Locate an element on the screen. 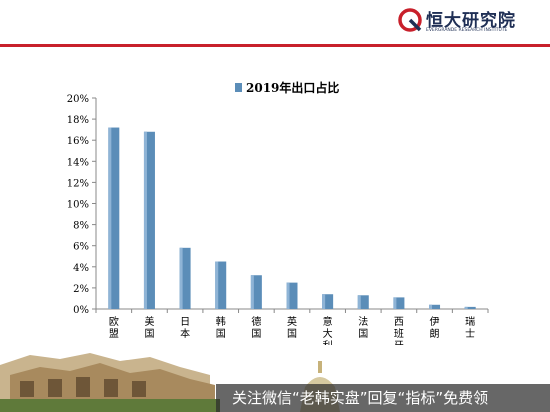 The image size is (550, 412). x-tick-label: 本 is located at coordinates (185, 333).